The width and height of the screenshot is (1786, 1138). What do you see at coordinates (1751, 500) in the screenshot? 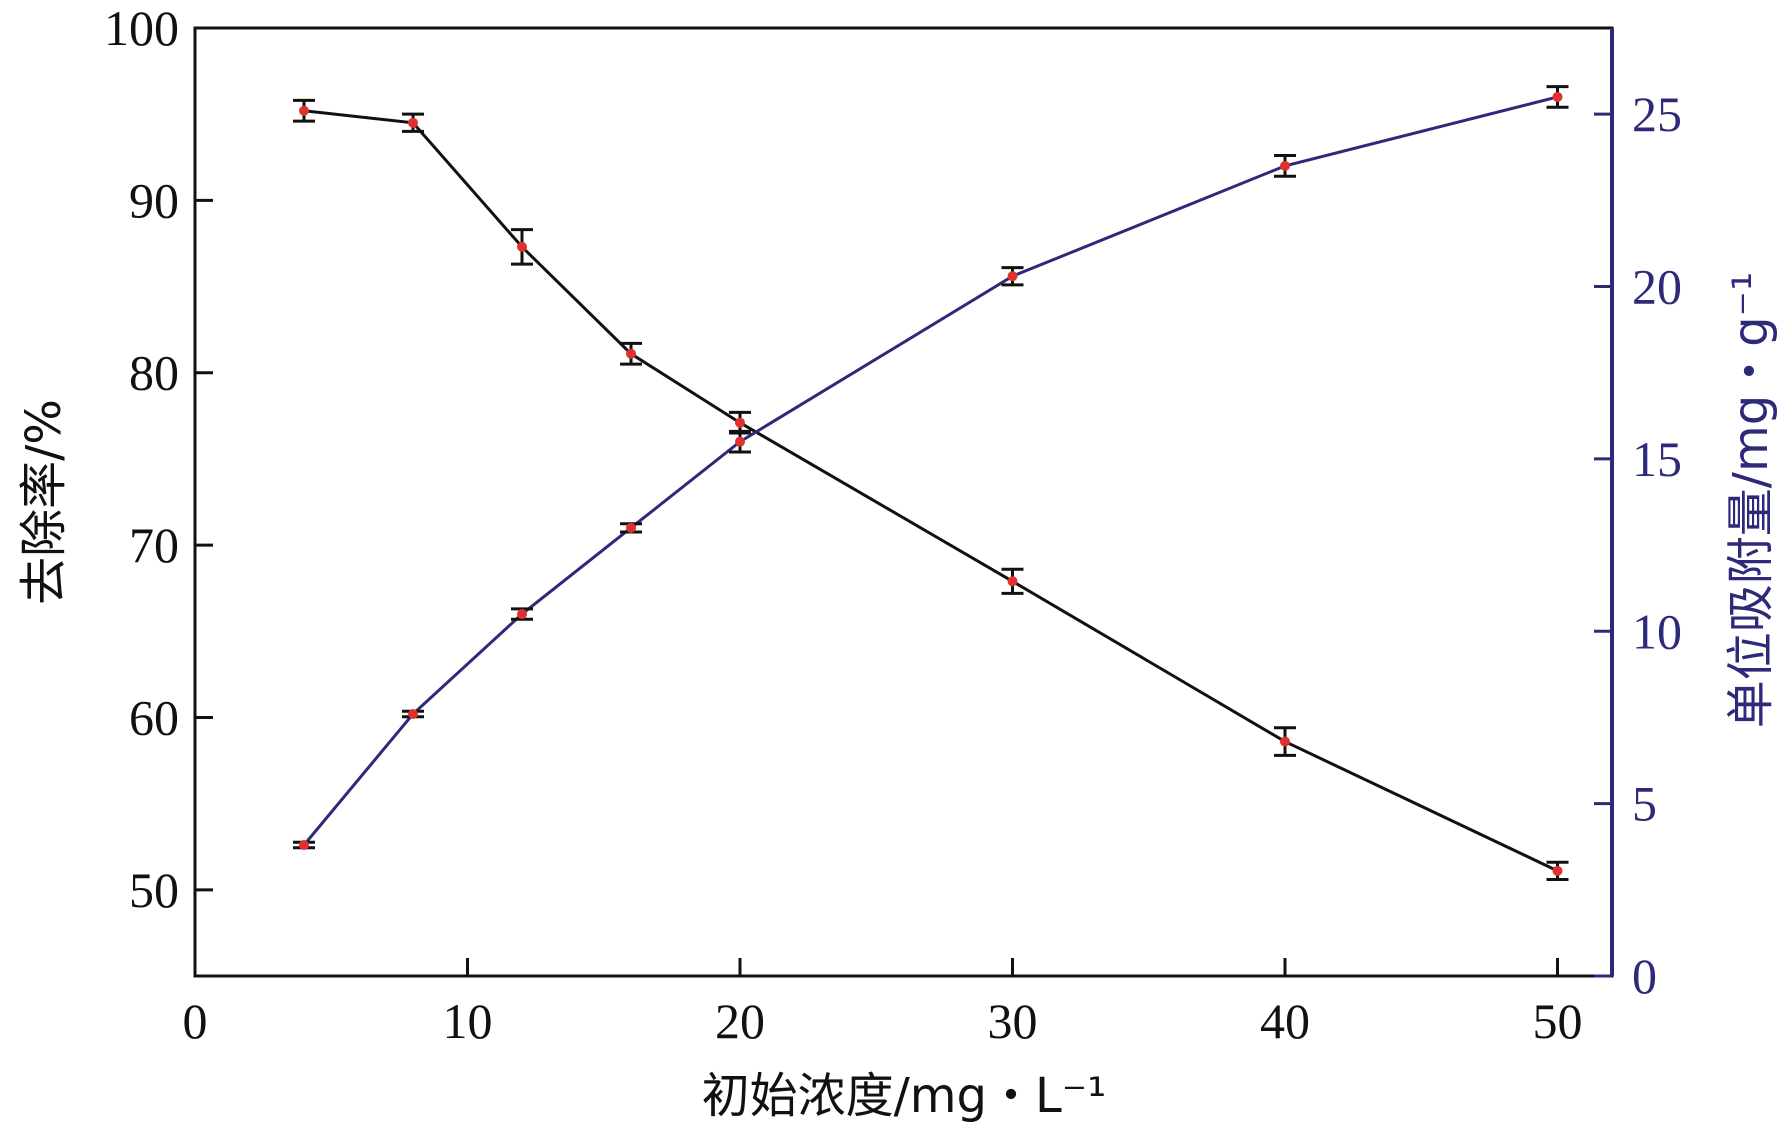
I see `y-axis-right-title: 单位吸附量/mg・g⁻¹` at bounding box center [1751, 500].